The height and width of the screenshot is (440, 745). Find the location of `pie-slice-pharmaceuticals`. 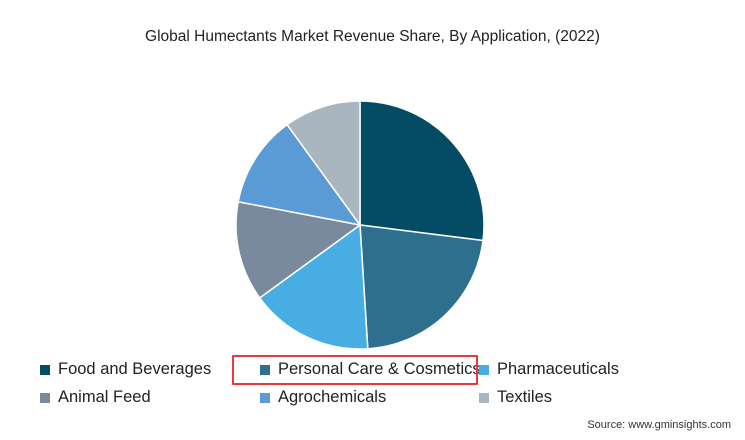

pie-slice-pharmaceuticals is located at coordinates (313, 286).